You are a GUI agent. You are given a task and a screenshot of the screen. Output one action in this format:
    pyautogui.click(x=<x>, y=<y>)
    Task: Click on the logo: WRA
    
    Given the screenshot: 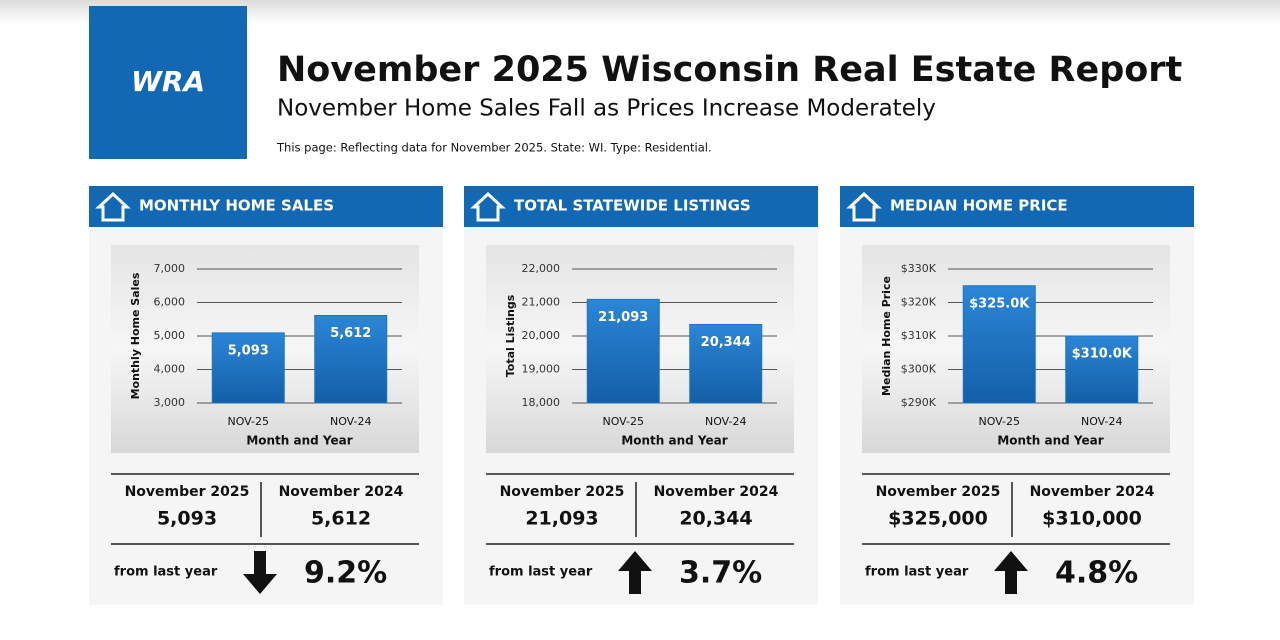 What is the action you would take?
    pyautogui.click(x=168, y=81)
    